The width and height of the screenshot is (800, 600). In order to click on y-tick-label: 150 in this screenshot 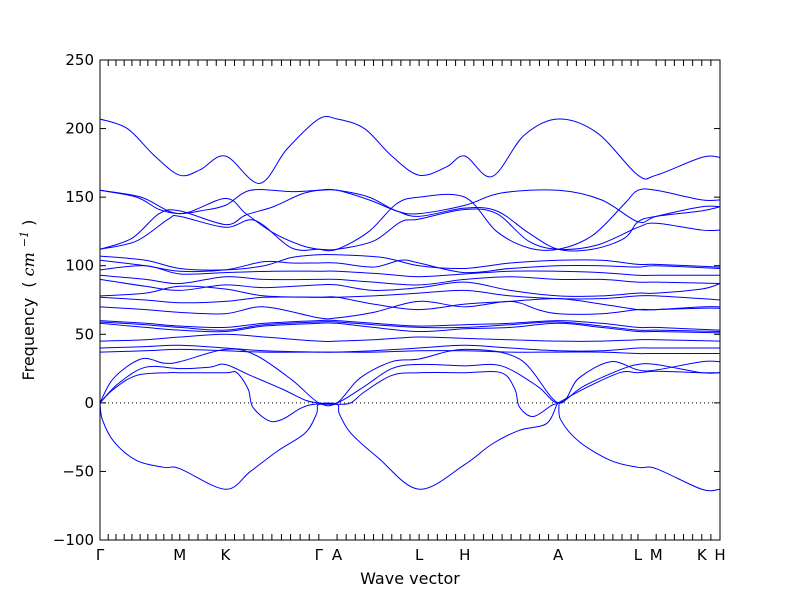, I will do `click(79, 197)`.